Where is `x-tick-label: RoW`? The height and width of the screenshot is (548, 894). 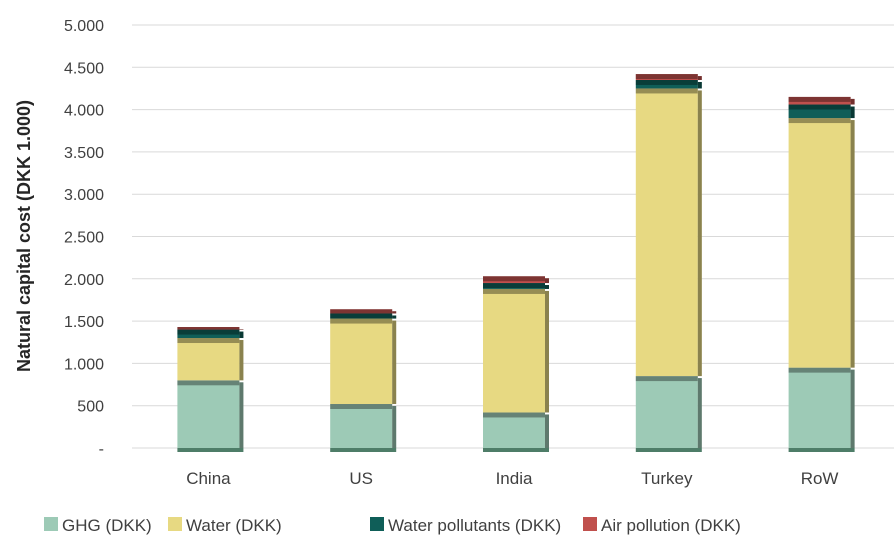
x-tick-label: RoW is located at coordinates (820, 478).